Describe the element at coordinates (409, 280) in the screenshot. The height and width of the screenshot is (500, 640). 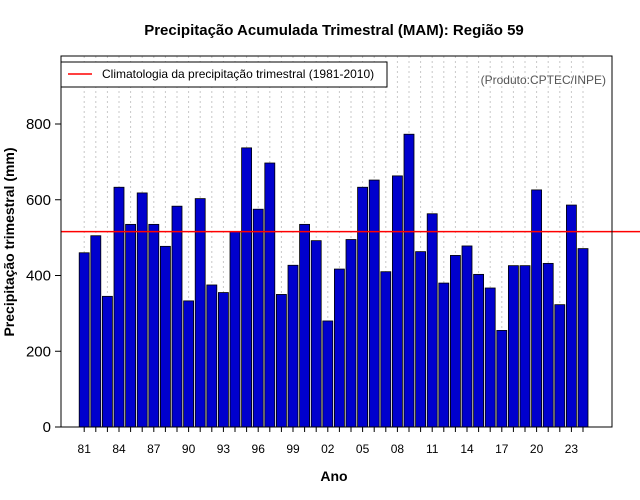
I see `bar-2009` at that location.